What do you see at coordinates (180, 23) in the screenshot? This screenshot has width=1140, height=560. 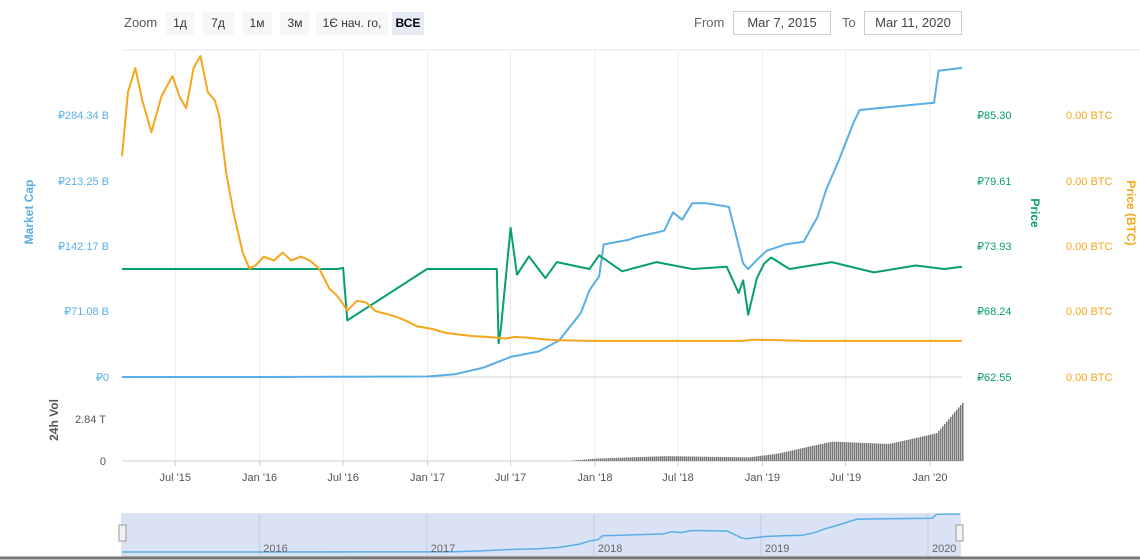 I see `zoom-1d-button: 1д` at bounding box center [180, 23].